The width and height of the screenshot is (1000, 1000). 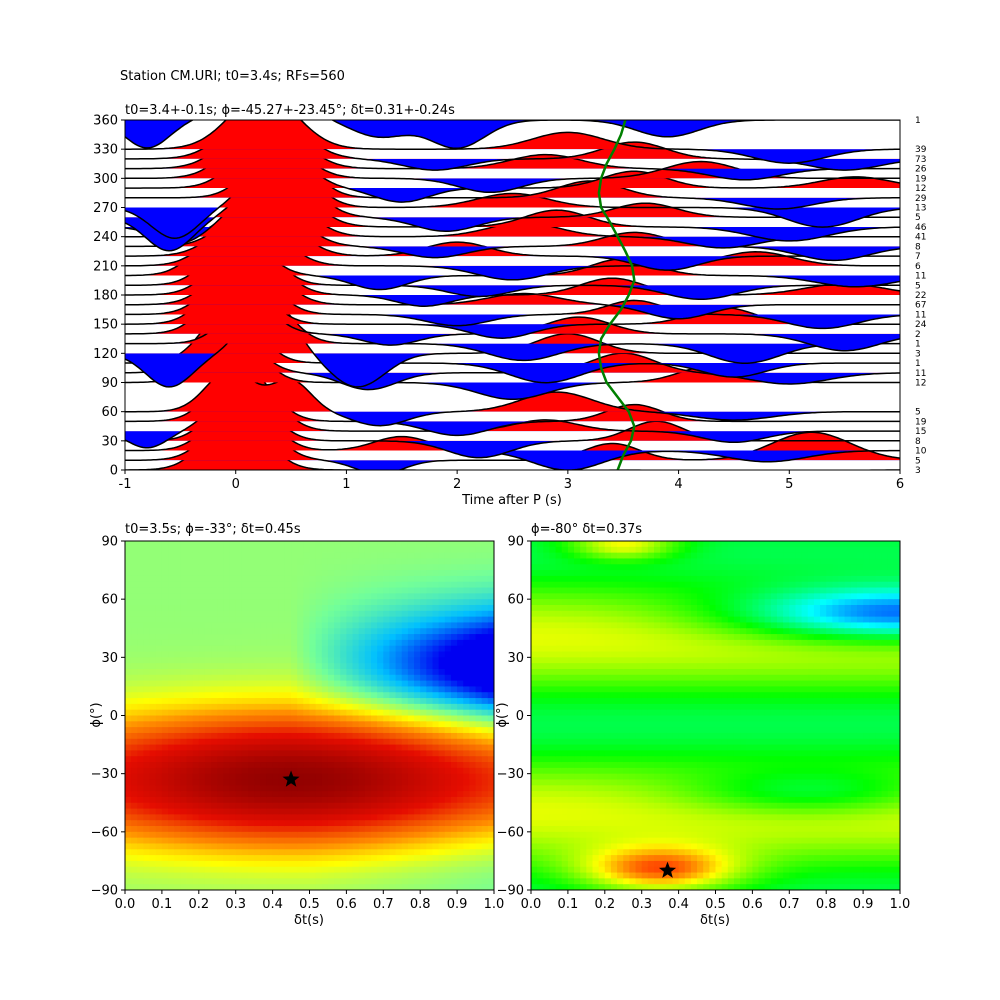 I want to click on left-x-tick-label: 0.3, so click(x=235, y=904).